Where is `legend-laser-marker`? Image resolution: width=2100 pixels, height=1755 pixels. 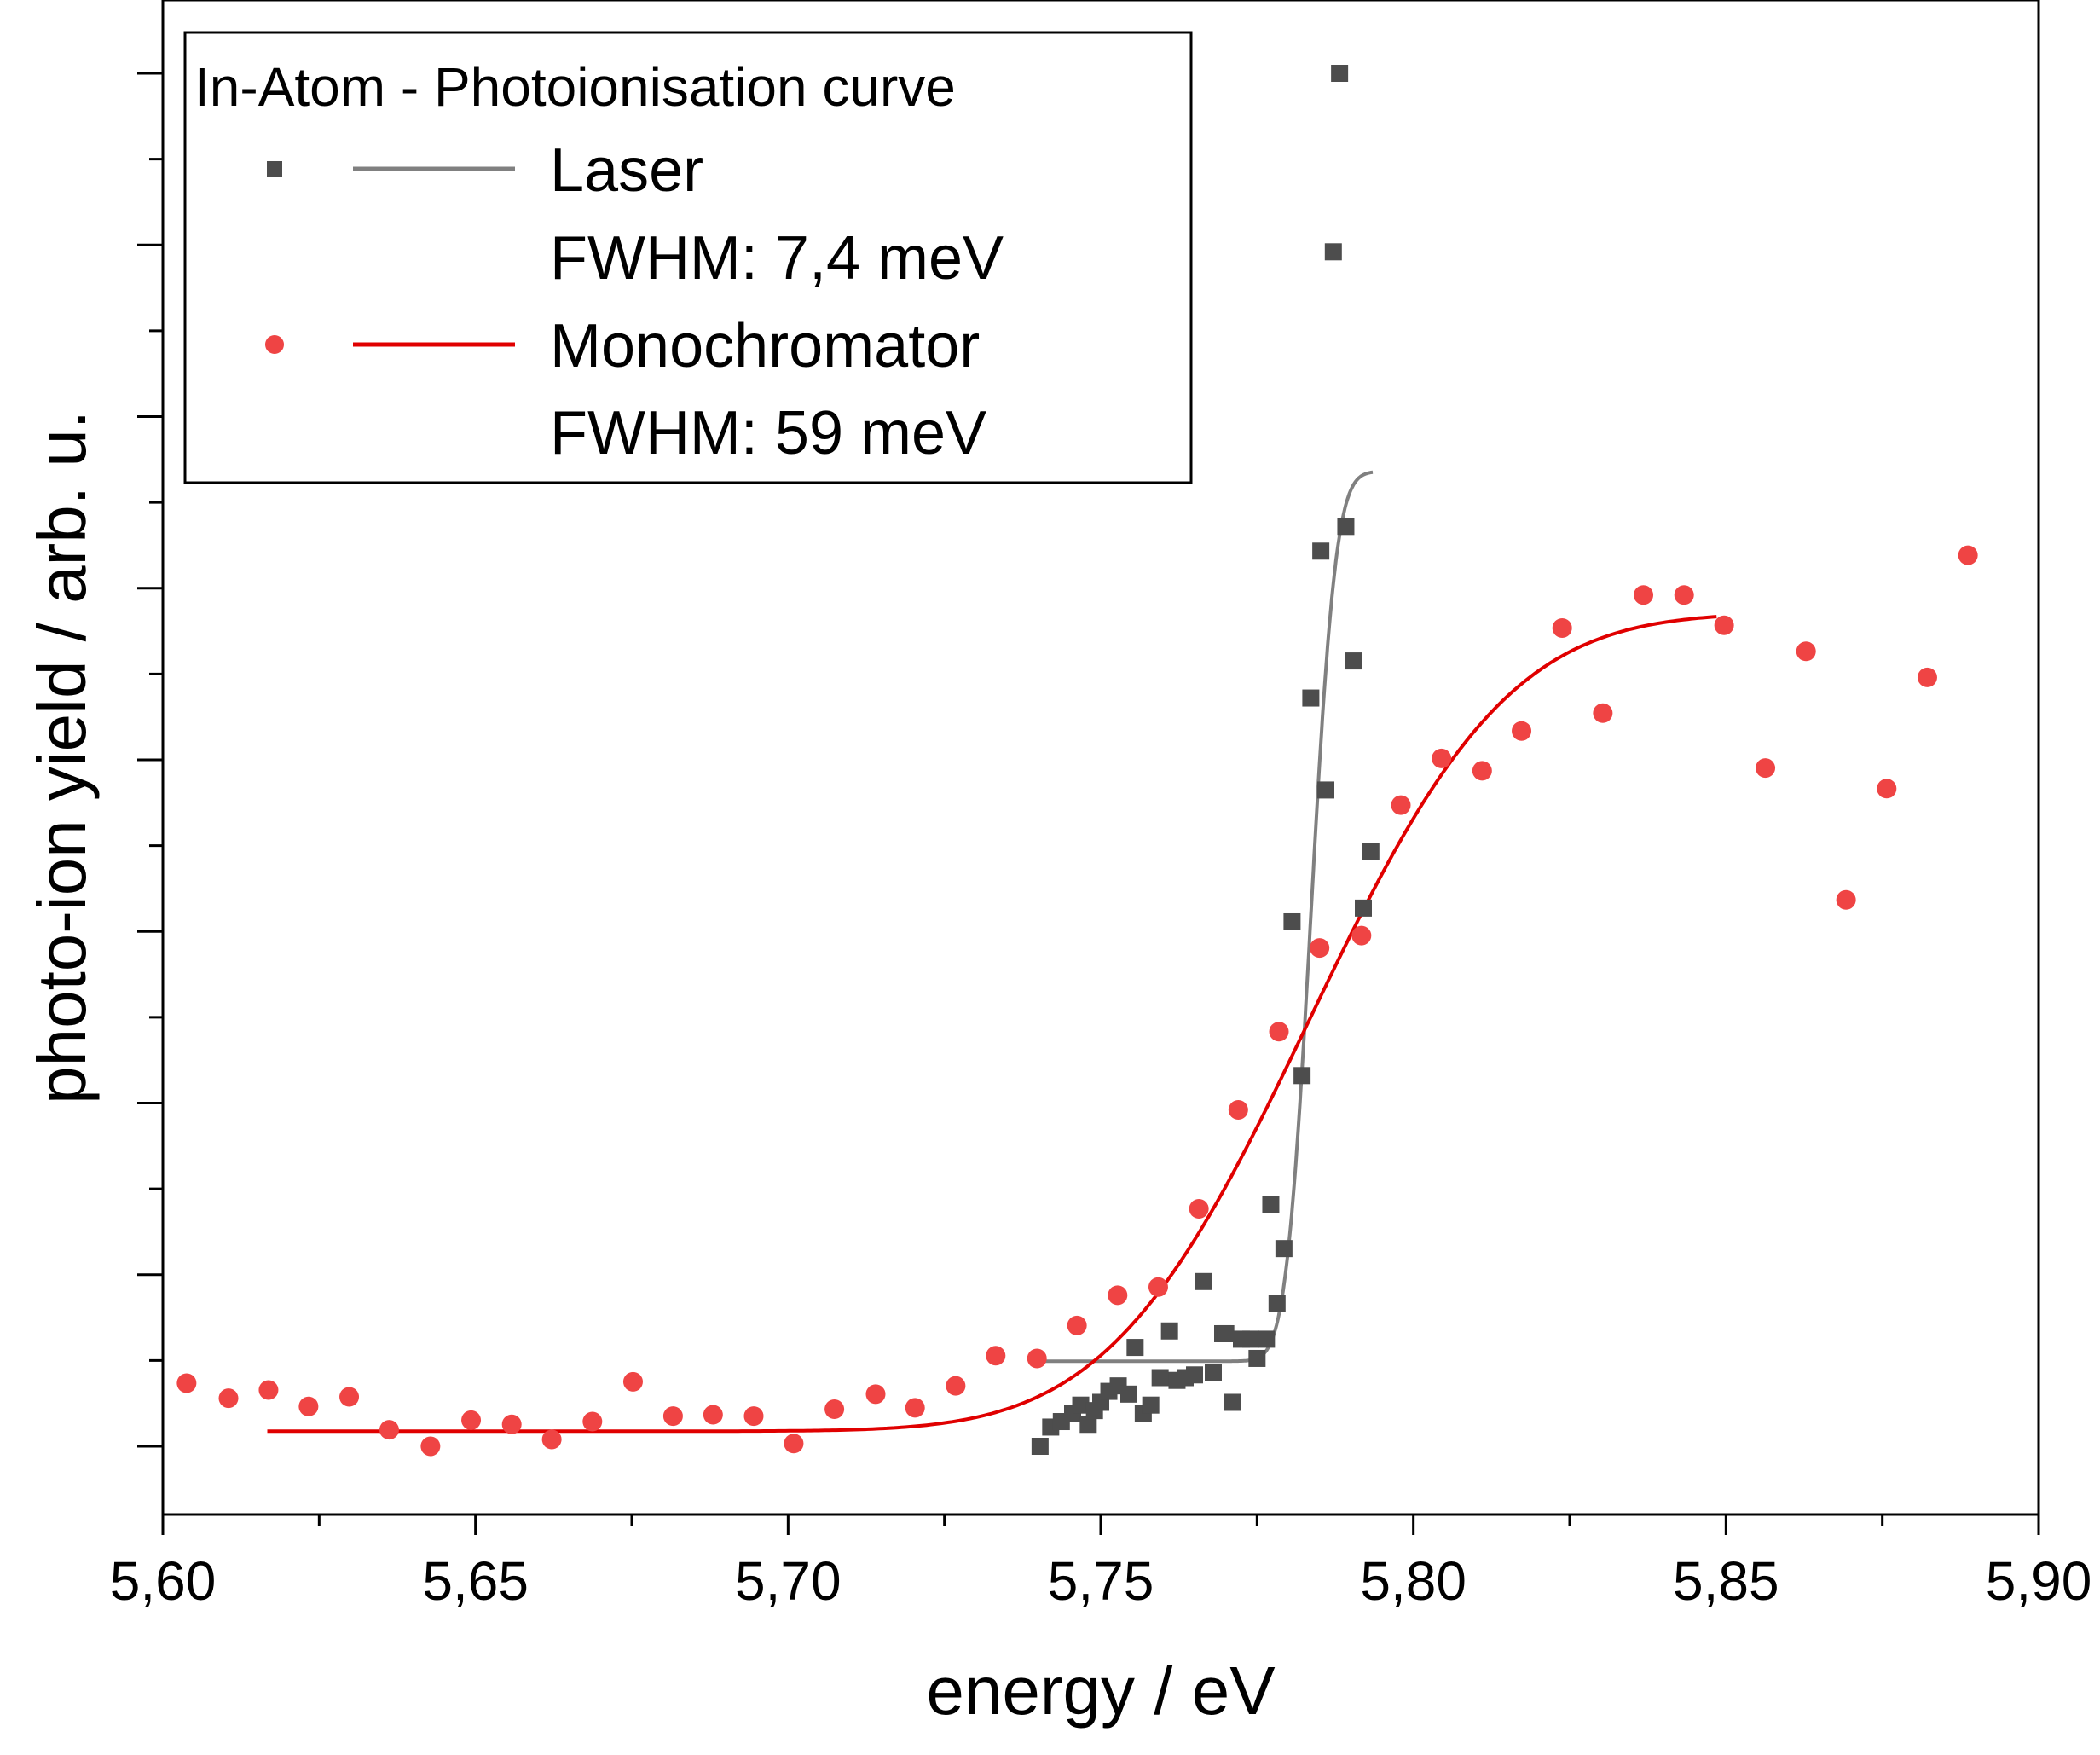 legend-laser-marker is located at coordinates (274, 169).